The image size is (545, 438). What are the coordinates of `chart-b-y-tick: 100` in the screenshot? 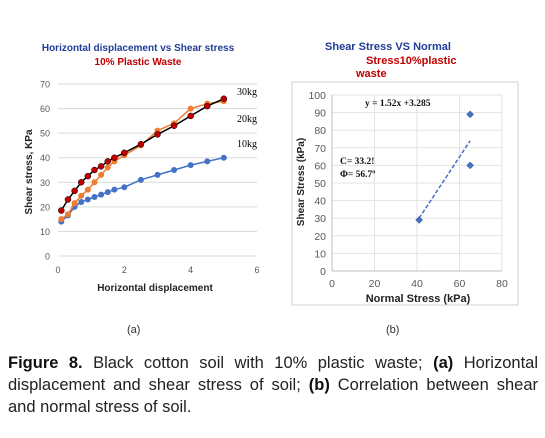 It's located at (317, 96).